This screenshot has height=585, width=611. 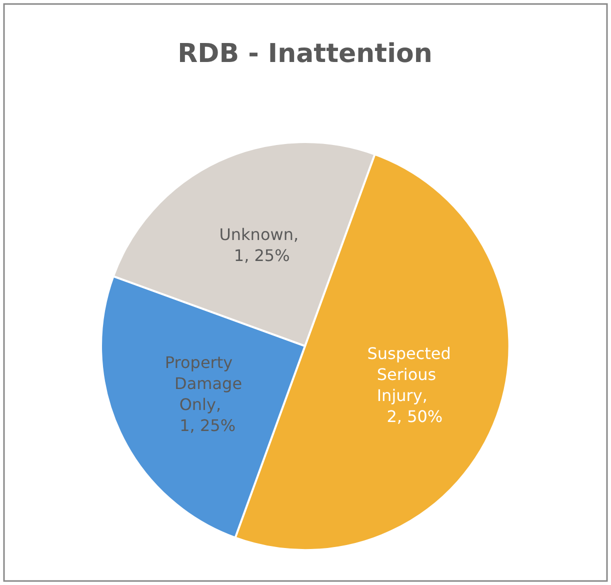 What do you see at coordinates (259, 244) in the screenshot?
I see `slice-label: Unknown, 1, 25%` at bounding box center [259, 244].